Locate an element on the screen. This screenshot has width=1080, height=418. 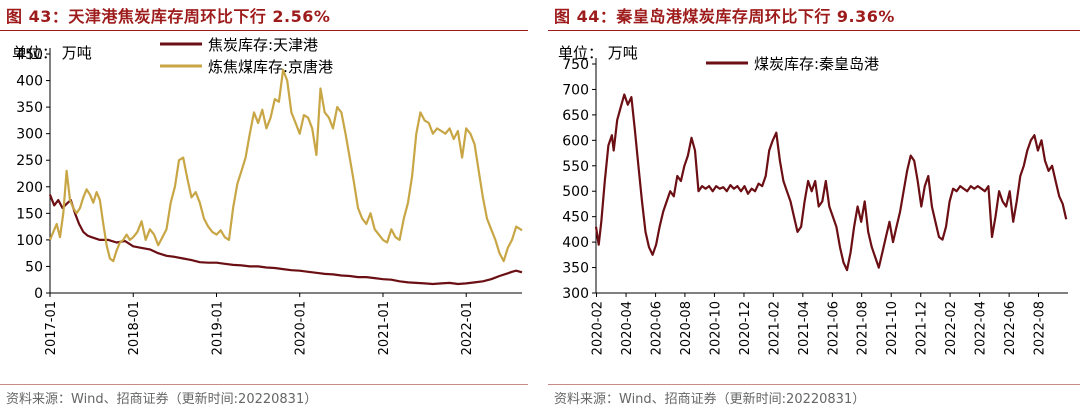
x-tick-label: 2019-01 is located at coordinates (217, 328).